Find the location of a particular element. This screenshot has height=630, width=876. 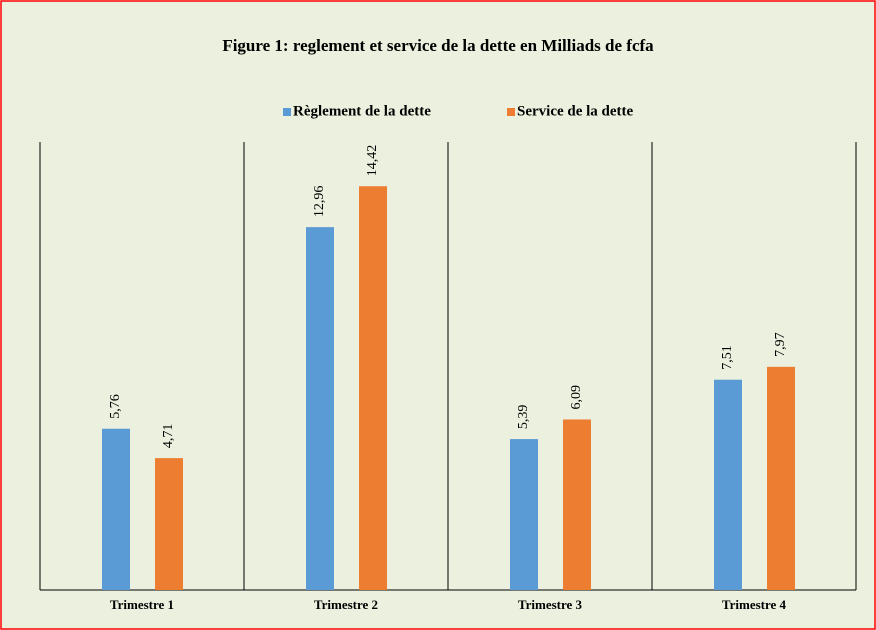

data-label: 5,76 is located at coordinates (115, 406).